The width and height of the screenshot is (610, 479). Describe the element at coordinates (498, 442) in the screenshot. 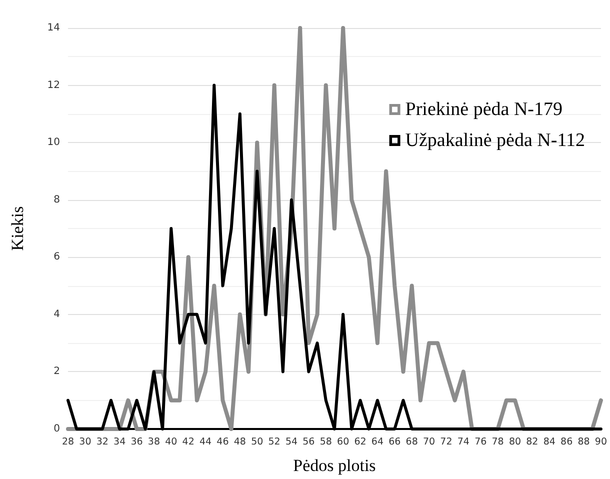

I see `x-tick-label: 78` at that location.